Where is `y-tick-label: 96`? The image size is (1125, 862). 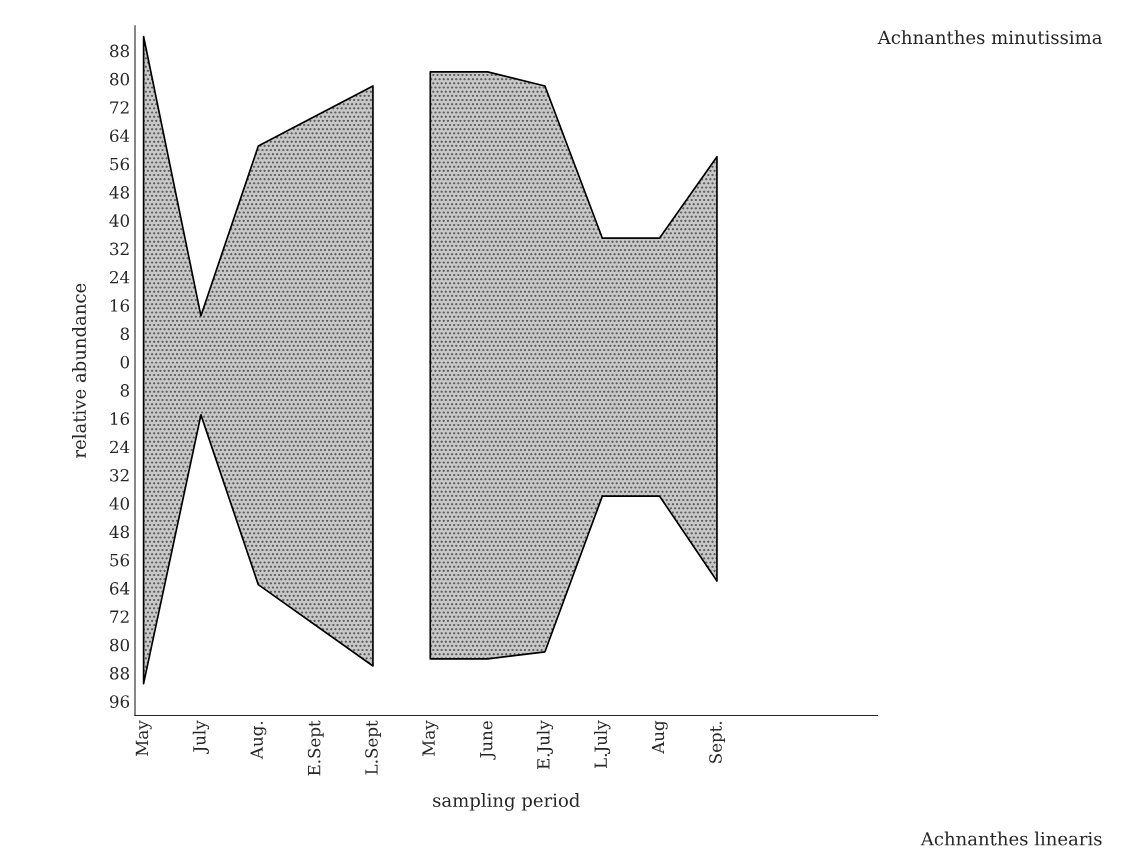 y-tick-label: 96 is located at coordinates (119, 701).